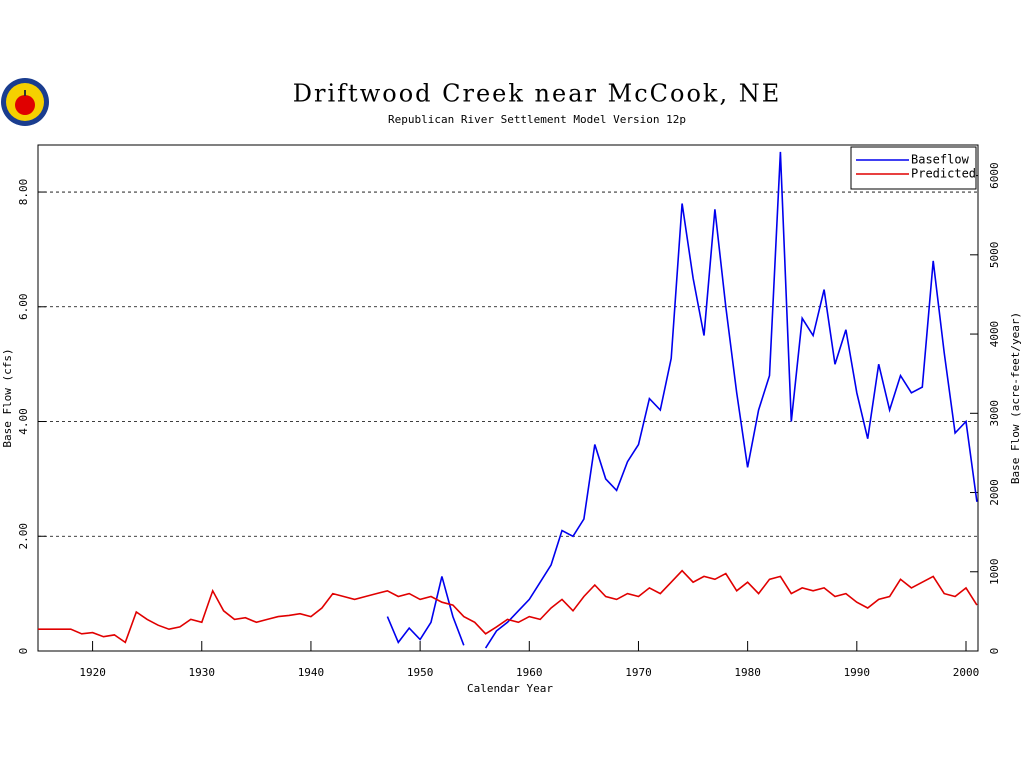 The width and height of the screenshot is (1024, 768). I want to click on legend-box, so click(913, 168).